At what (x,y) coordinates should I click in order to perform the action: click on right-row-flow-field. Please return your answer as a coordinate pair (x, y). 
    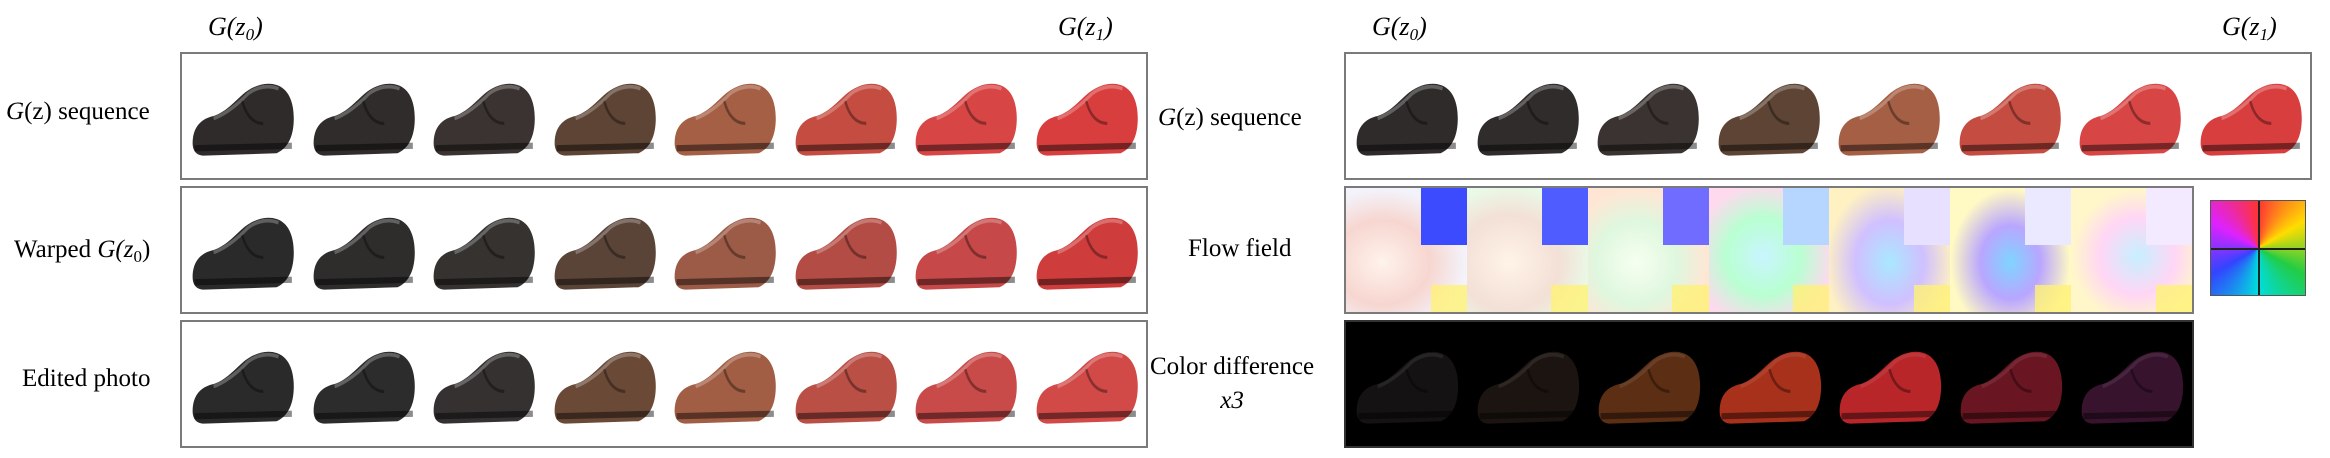
    Looking at the image, I should click on (1769, 250).